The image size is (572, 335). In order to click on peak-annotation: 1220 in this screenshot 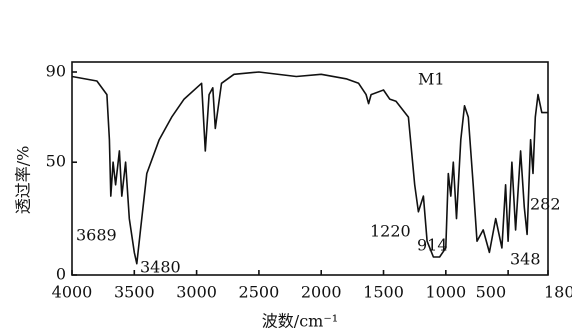, I will do `click(390, 231)`.